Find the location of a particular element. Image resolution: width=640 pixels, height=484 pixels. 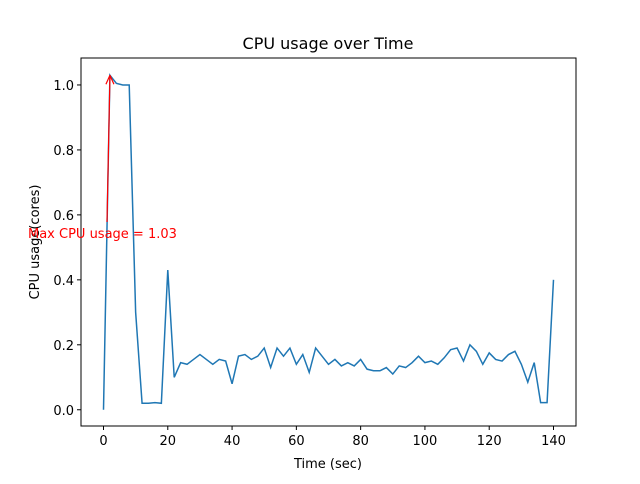

annotation-arrowhead is located at coordinates (110, 79).